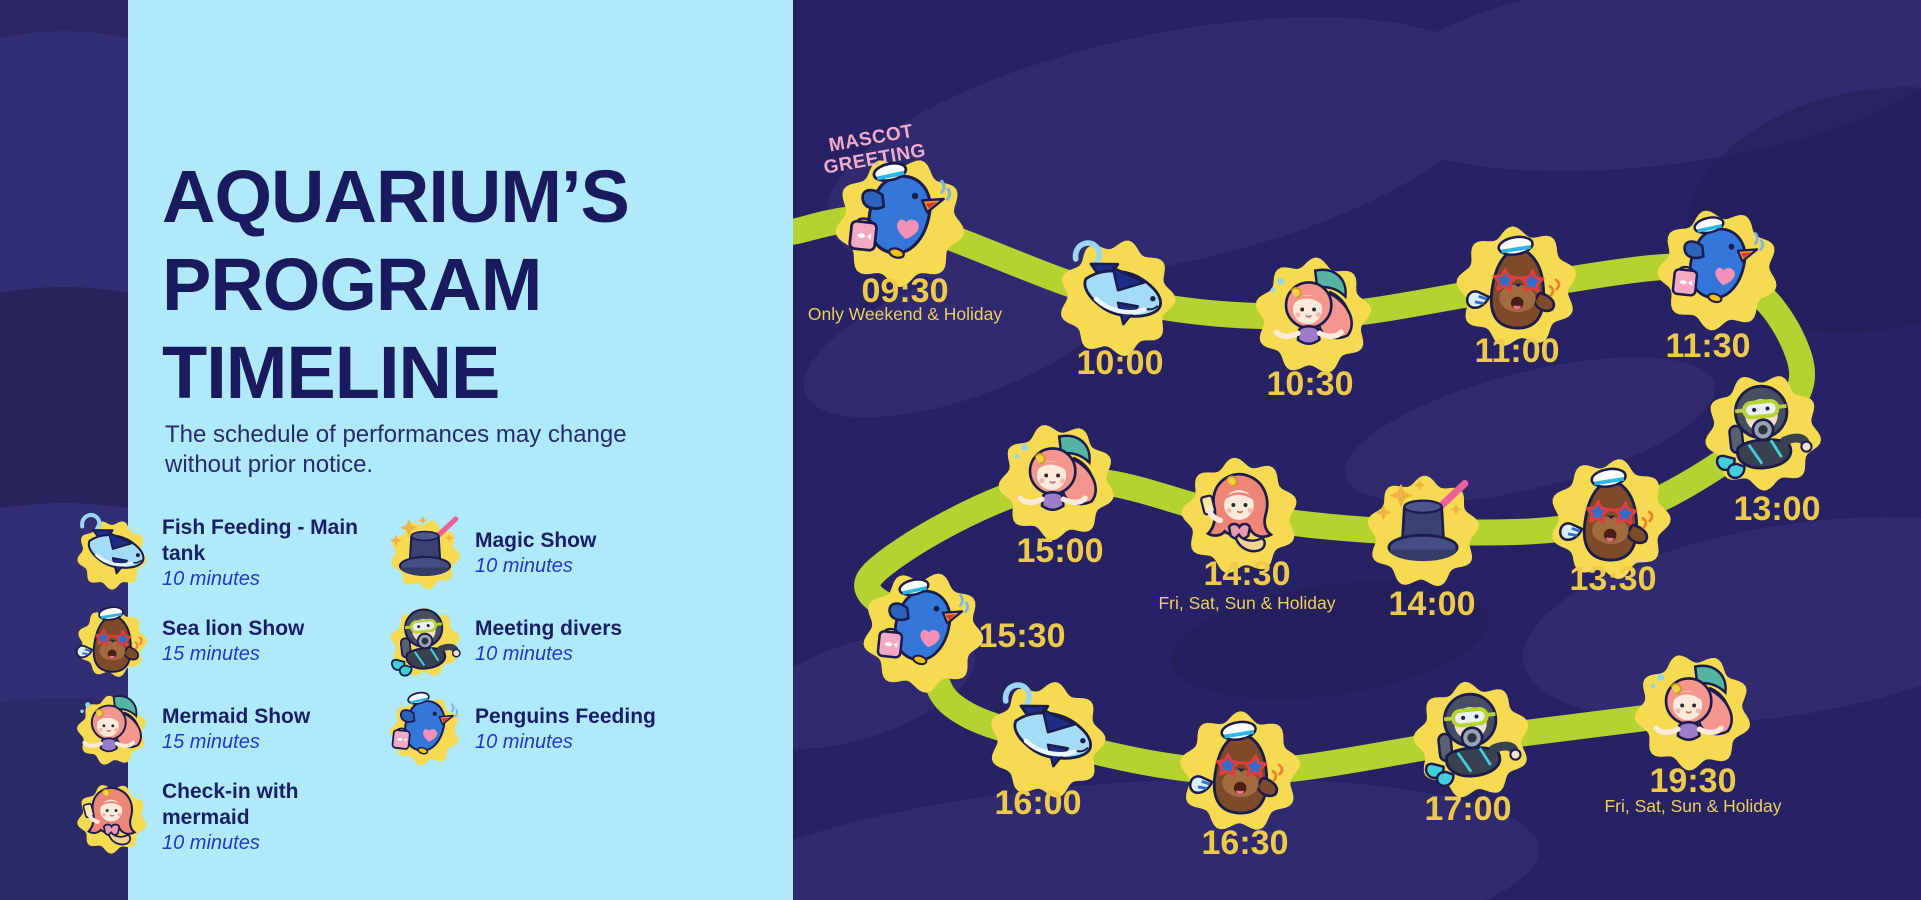  Describe the element at coordinates (230, 804) in the screenshot. I see `legend-label: Check-in with mermaid` at that location.